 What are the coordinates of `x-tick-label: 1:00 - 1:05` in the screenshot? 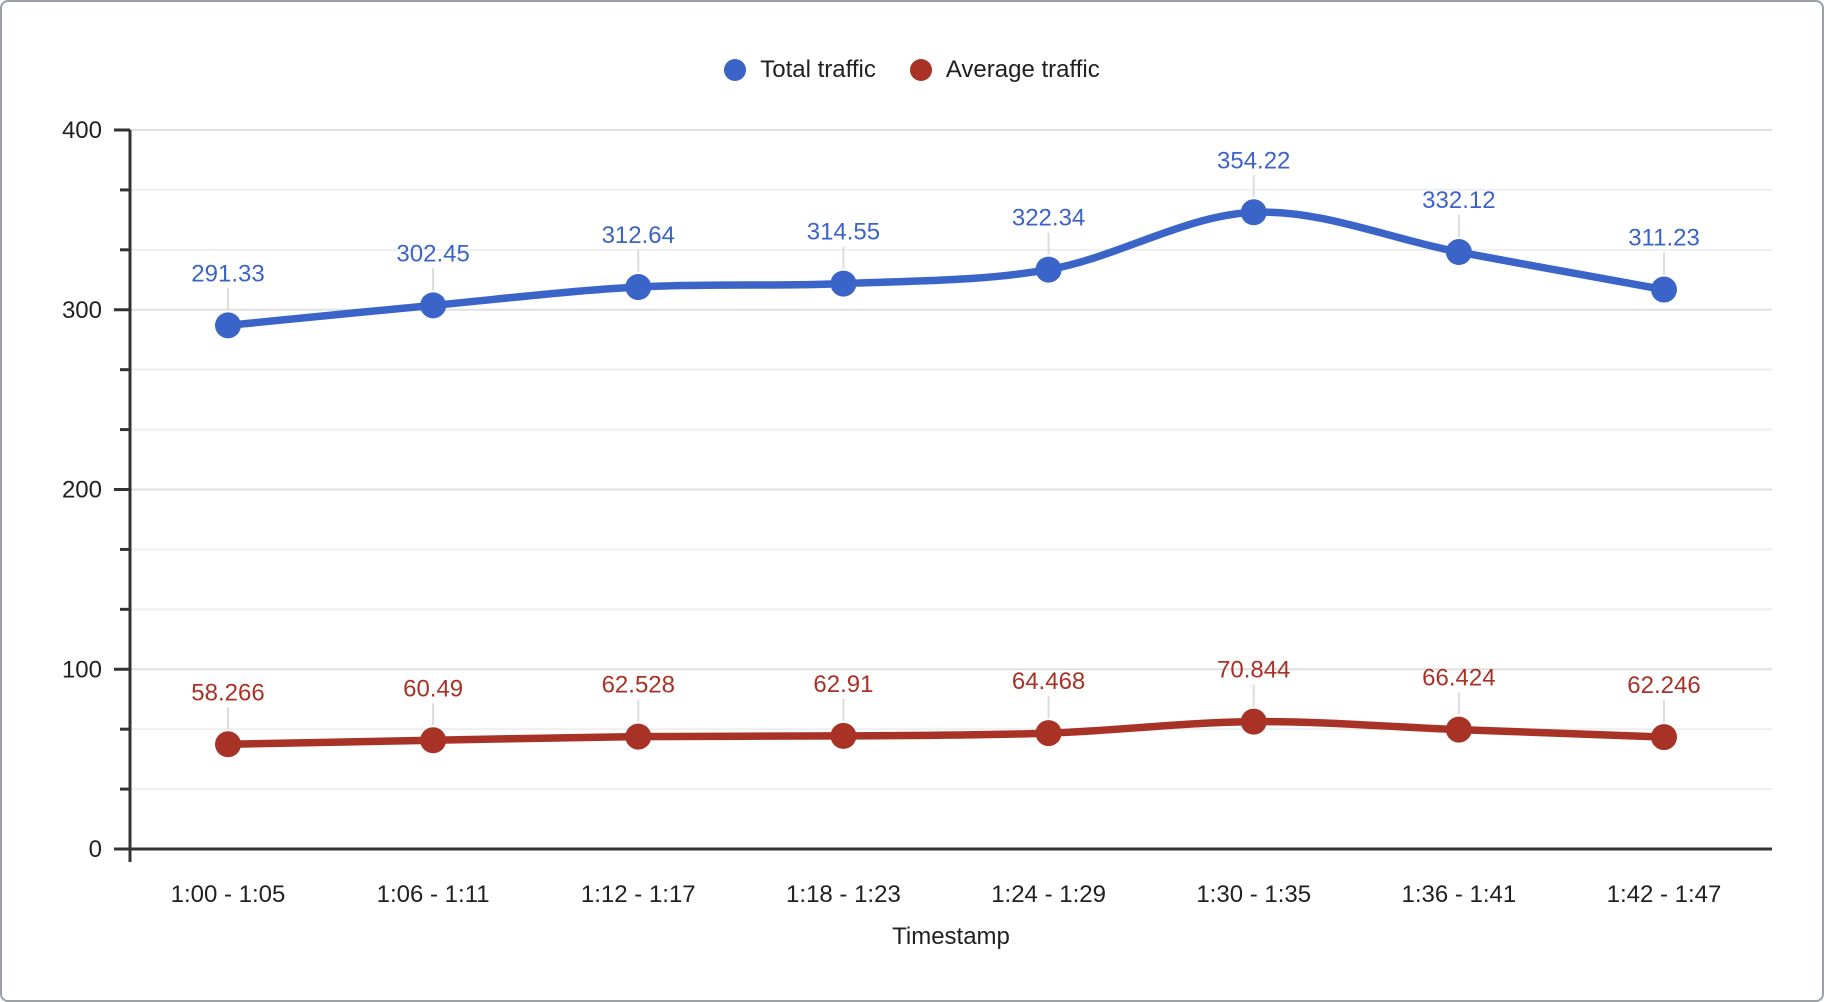 It's located at (228, 894).